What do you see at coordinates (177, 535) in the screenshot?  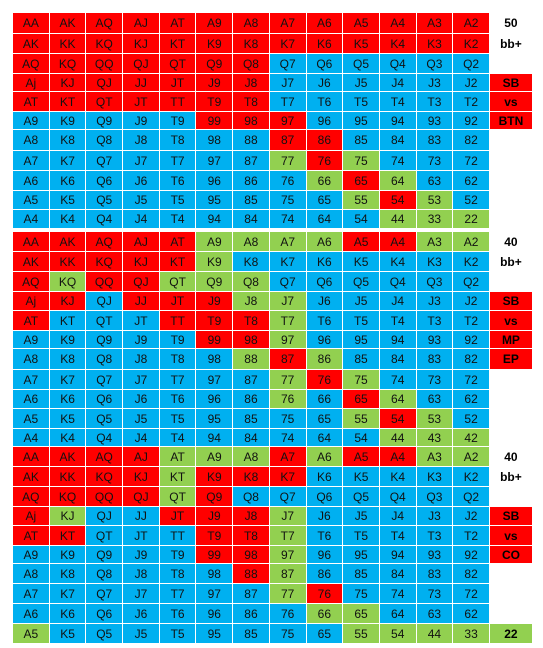 I see `hand-cell: TT` at bounding box center [177, 535].